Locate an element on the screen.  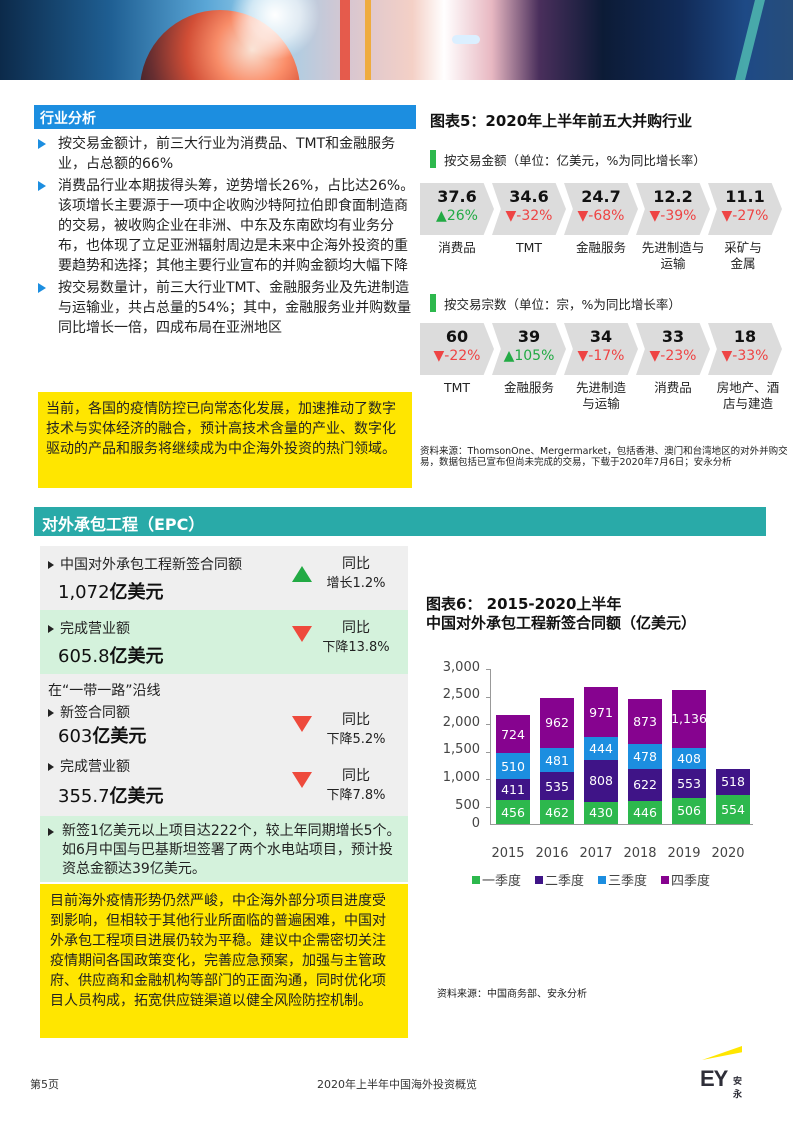
chevron-value: 24.7 is located at coordinates (601, 196).